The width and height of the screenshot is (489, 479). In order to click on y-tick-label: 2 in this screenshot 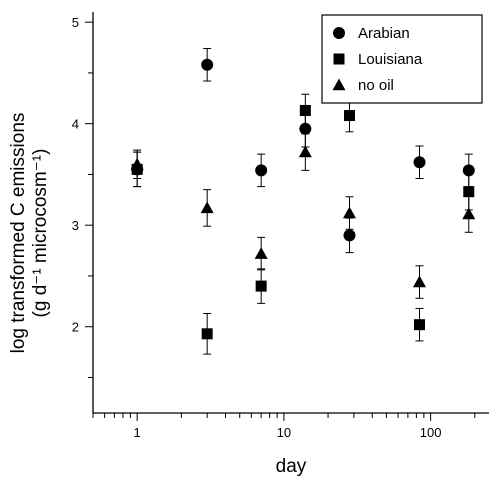, I will do `click(75, 327)`.